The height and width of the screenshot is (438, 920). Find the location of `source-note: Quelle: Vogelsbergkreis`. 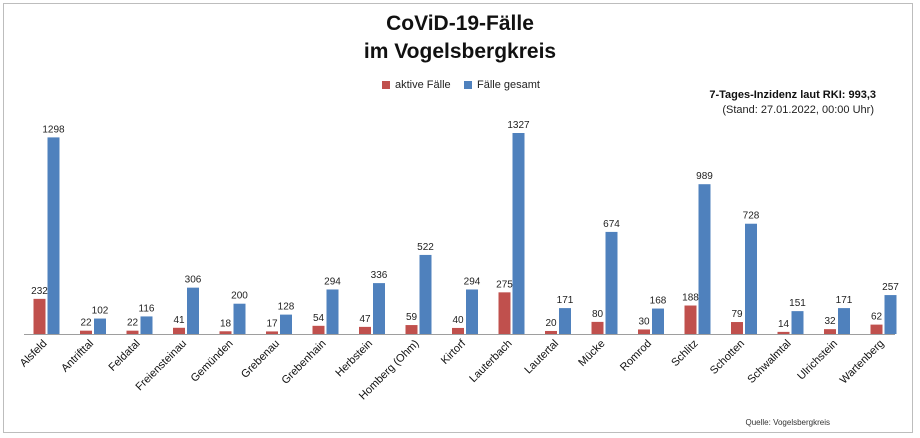

source-note: Quelle: Vogelsbergkreis is located at coordinates (788, 422).